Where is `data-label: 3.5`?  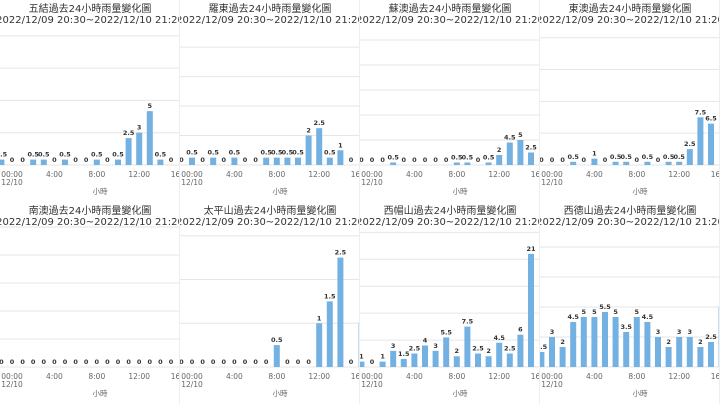
data-label: 3.5 is located at coordinates (626, 327).